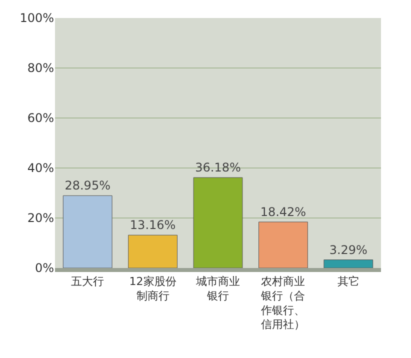 The width and height of the screenshot is (411, 358). Describe the element at coordinates (283, 303) in the screenshot. I see `x-tick-label: 农村商业银行（合作银行、信用社）` at that location.